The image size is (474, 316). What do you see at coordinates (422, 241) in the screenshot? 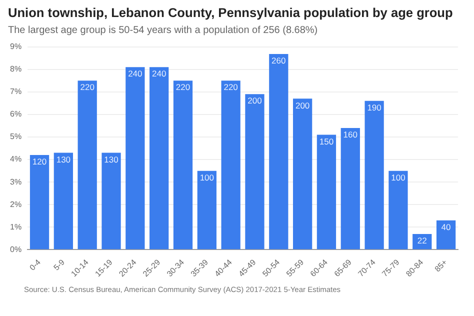
I see `annotation: 22` at bounding box center [422, 241].